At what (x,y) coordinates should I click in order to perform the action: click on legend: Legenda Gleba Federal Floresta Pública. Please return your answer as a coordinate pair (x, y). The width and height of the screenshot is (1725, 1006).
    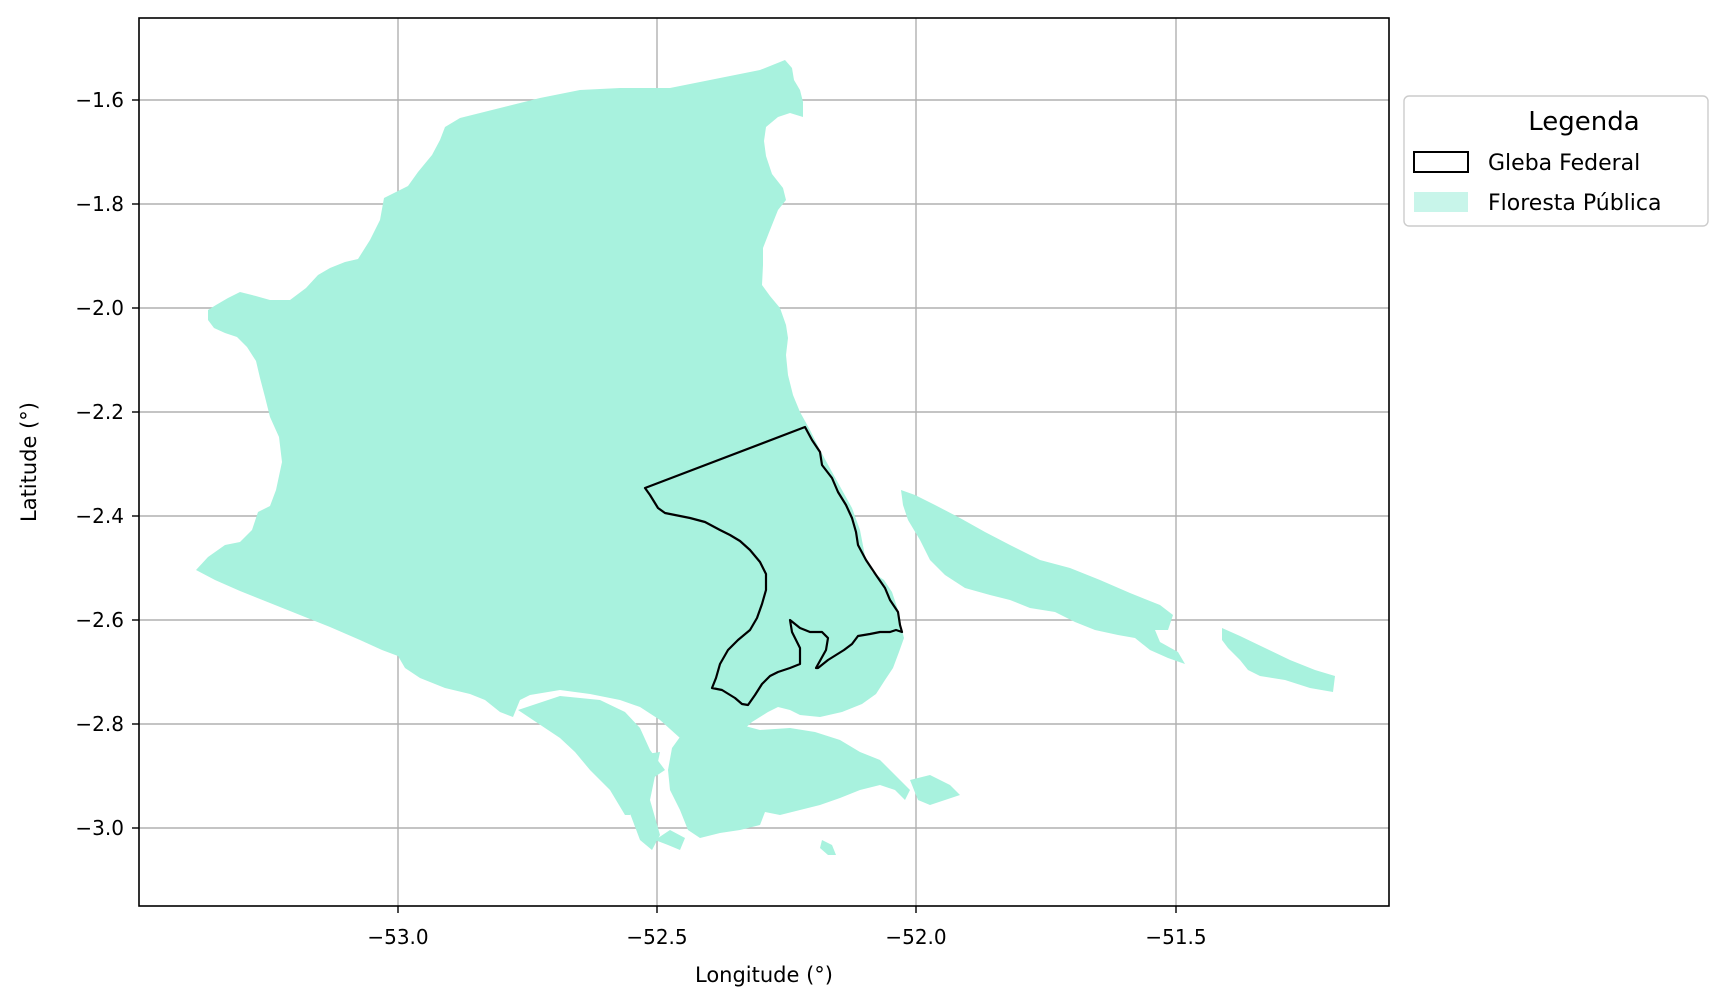
    Looking at the image, I should click on (1556, 161).